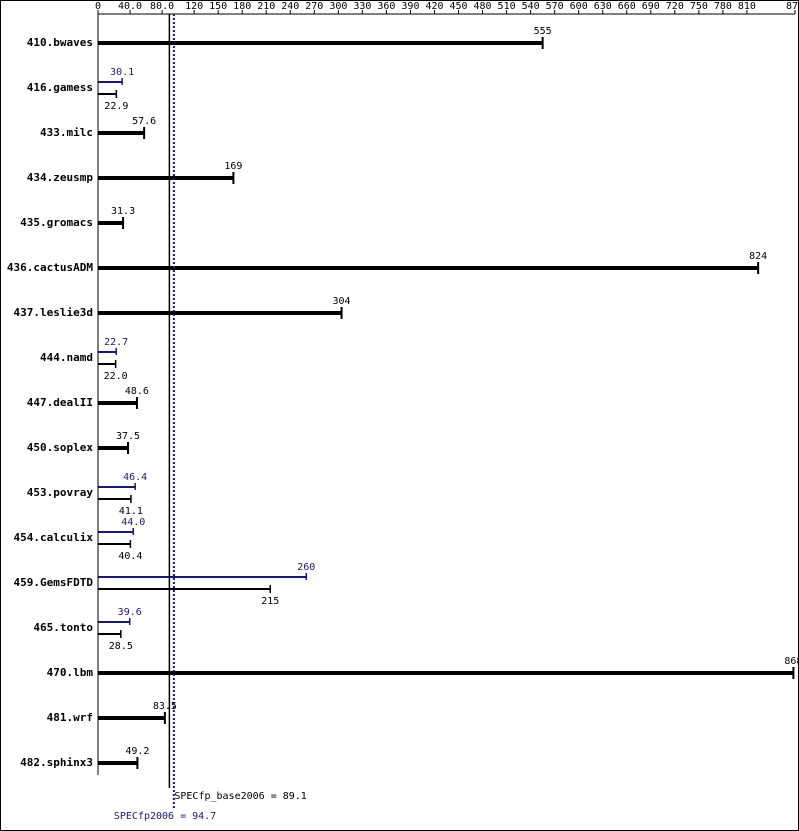  I want to click on value-label: 555, so click(543, 31).